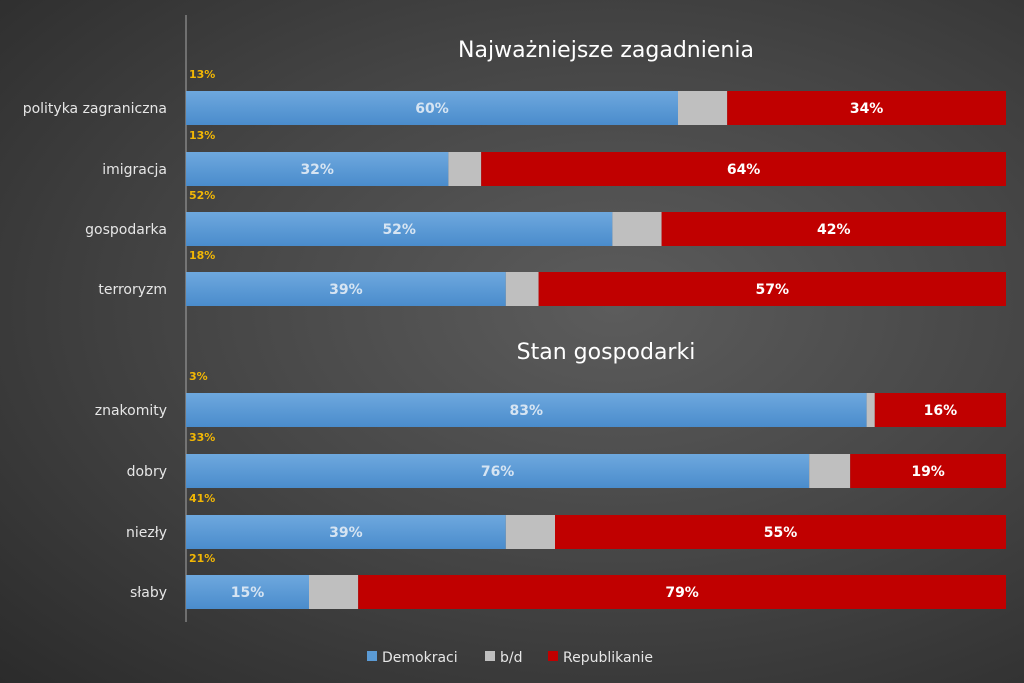 Image resolution: width=1024 pixels, height=683 pixels. I want to click on data-label-demokraci: 52%, so click(399, 230).